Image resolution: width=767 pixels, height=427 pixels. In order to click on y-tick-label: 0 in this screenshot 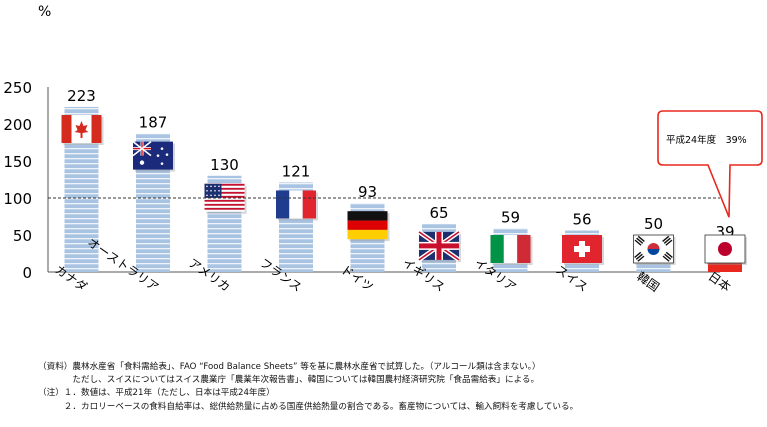, I will do `click(27, 273)`.